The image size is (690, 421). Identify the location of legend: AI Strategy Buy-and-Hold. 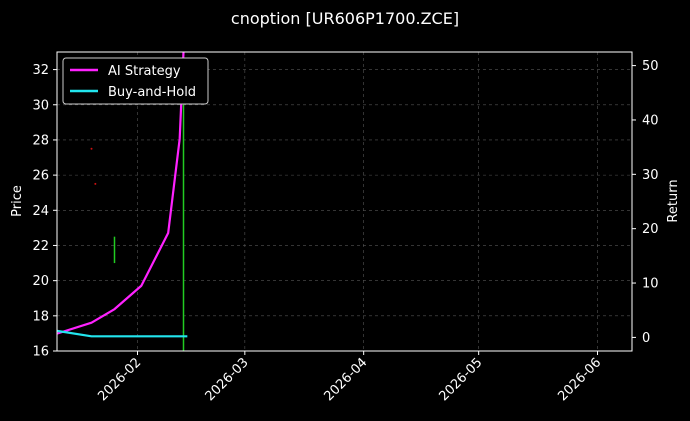
(135, 81).